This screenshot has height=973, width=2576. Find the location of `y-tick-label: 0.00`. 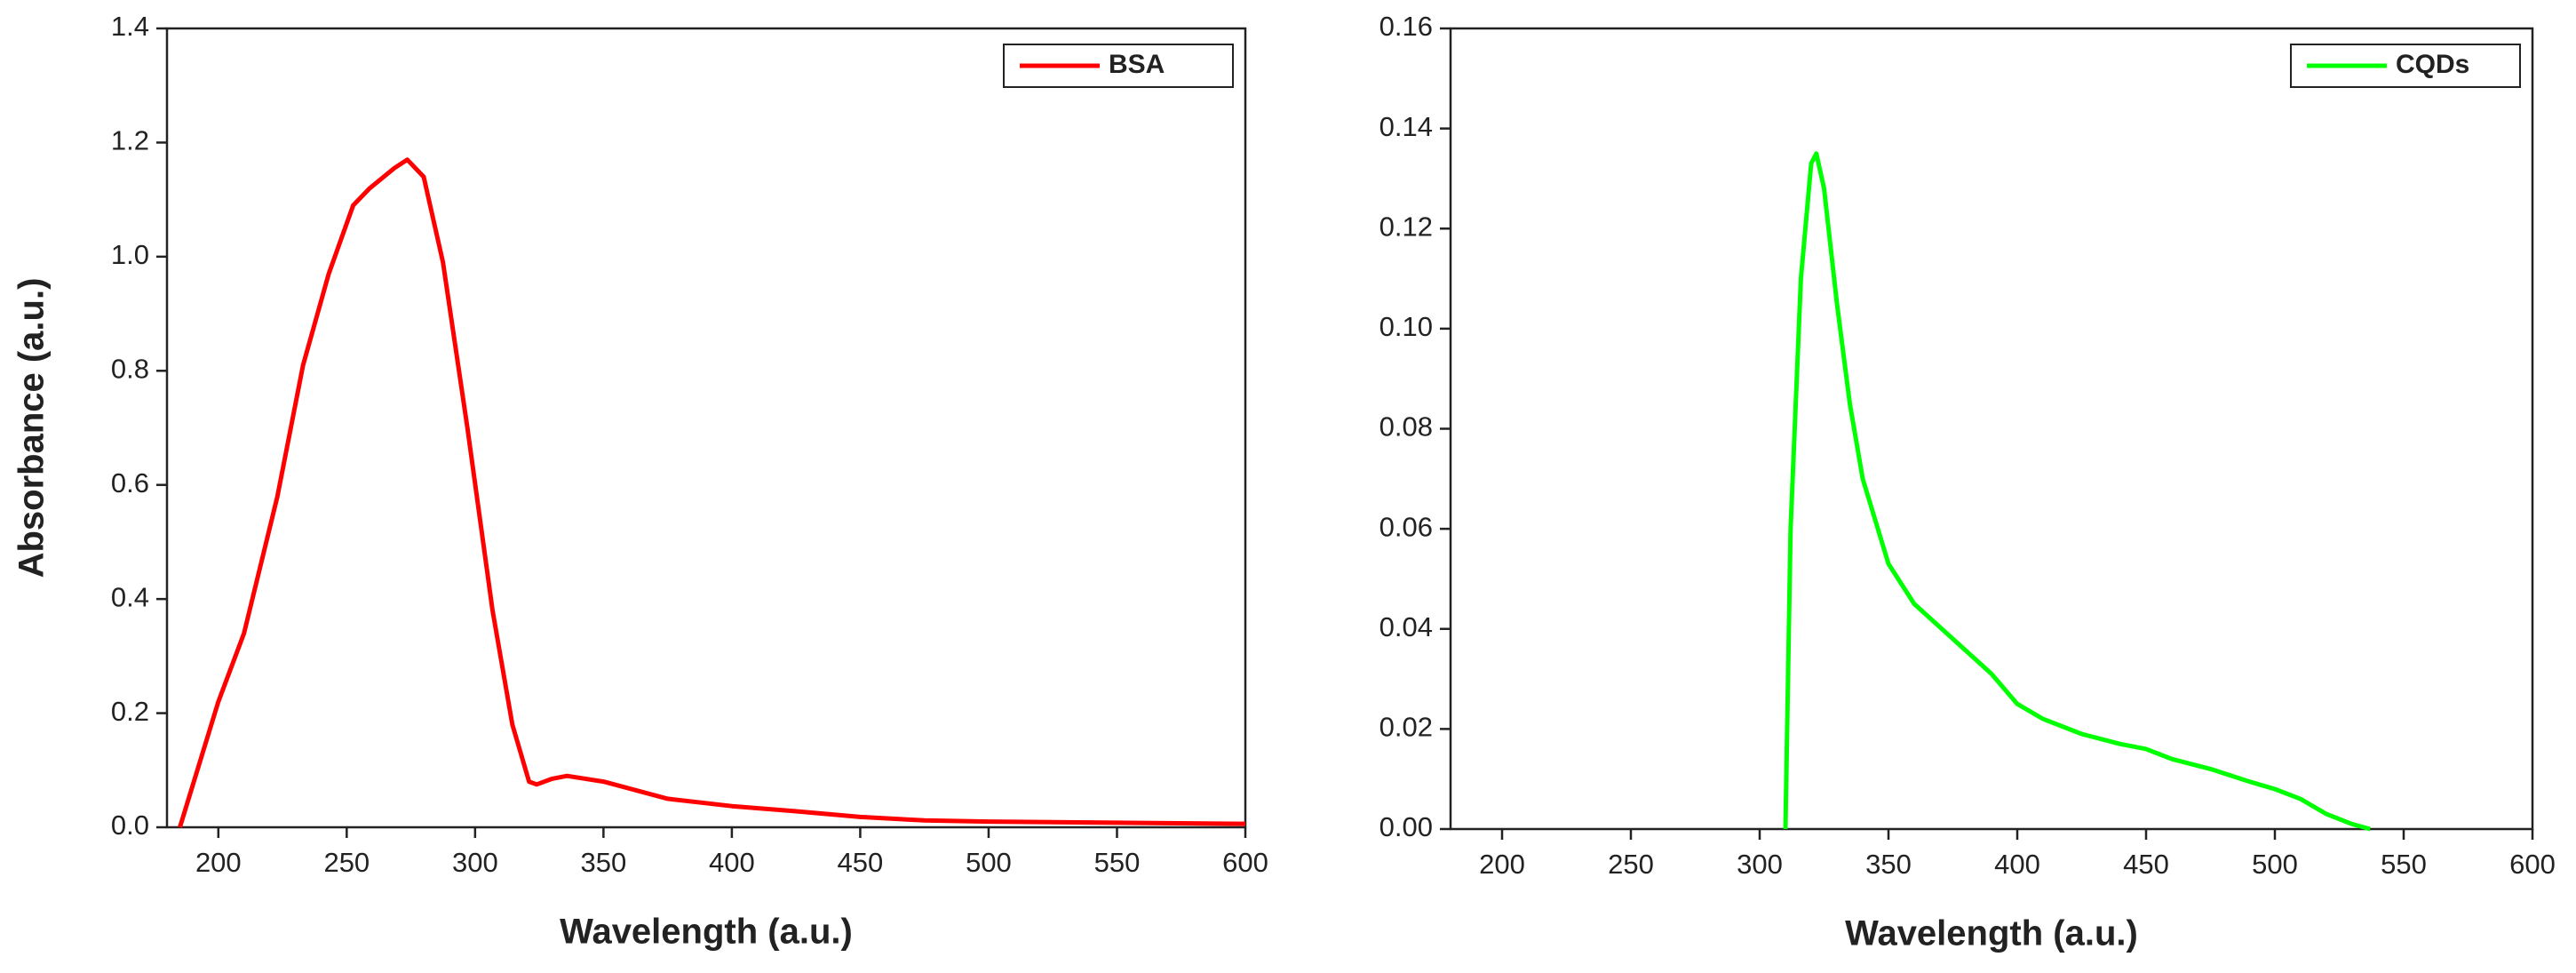

y-tick-label: 0.00 is located at coordinates (1406, 827).